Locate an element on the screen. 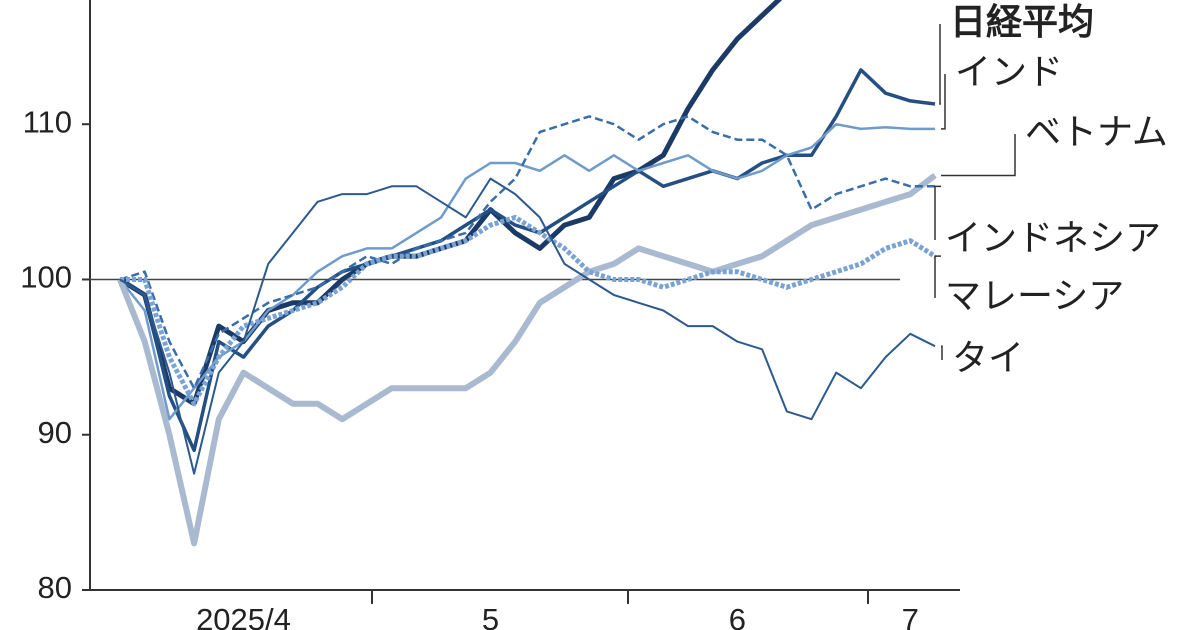 The width and height of the screenshot is (1200, 630). y-tick-label: 80 is located at coordinates (55, 587).